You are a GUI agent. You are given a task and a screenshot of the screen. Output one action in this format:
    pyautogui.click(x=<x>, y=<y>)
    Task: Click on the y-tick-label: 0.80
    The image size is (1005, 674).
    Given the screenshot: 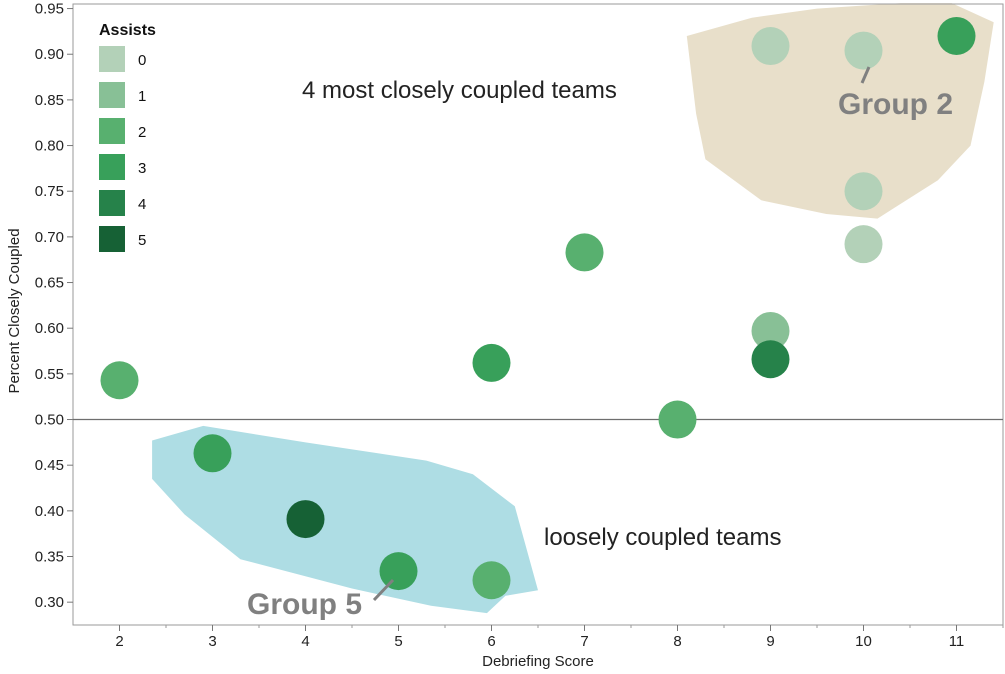 What is the action you would take?
    pyautogui.click(x=49, y=146)
    